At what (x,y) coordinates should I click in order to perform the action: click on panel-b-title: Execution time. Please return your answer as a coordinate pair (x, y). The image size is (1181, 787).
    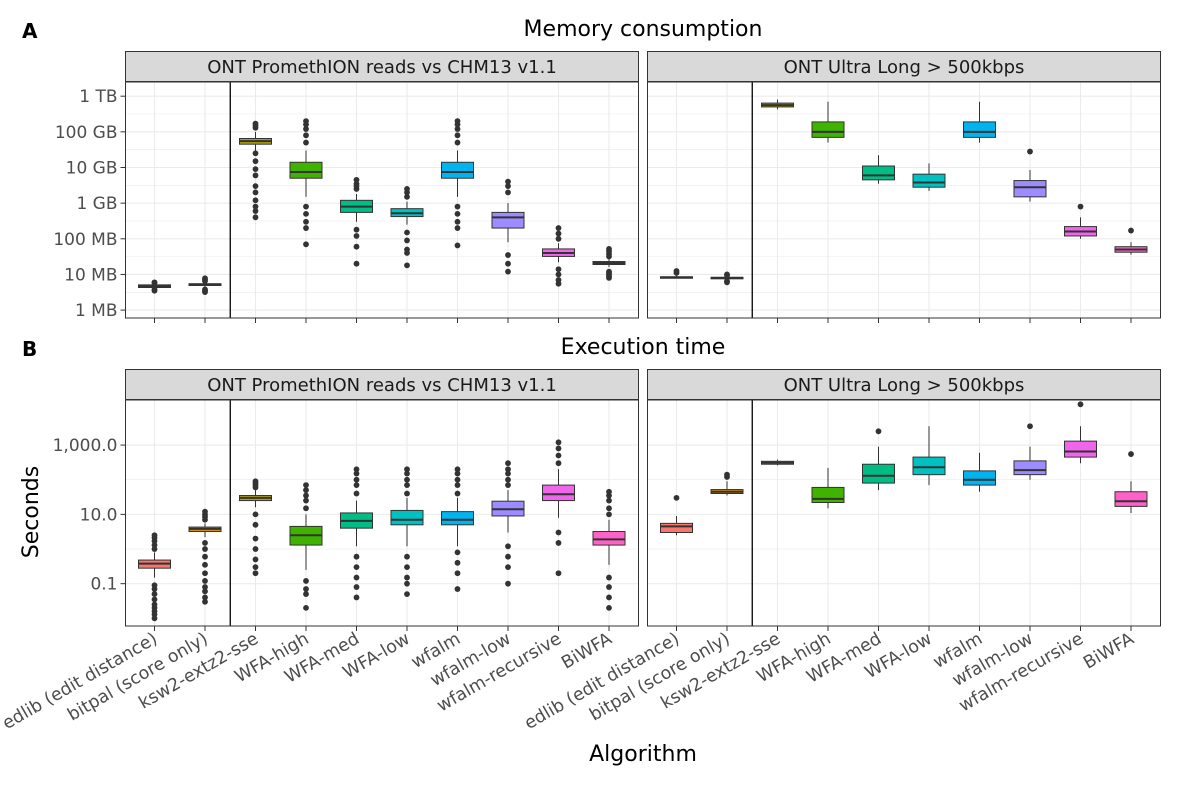
    Looking at the image, I should click on (643, 347).